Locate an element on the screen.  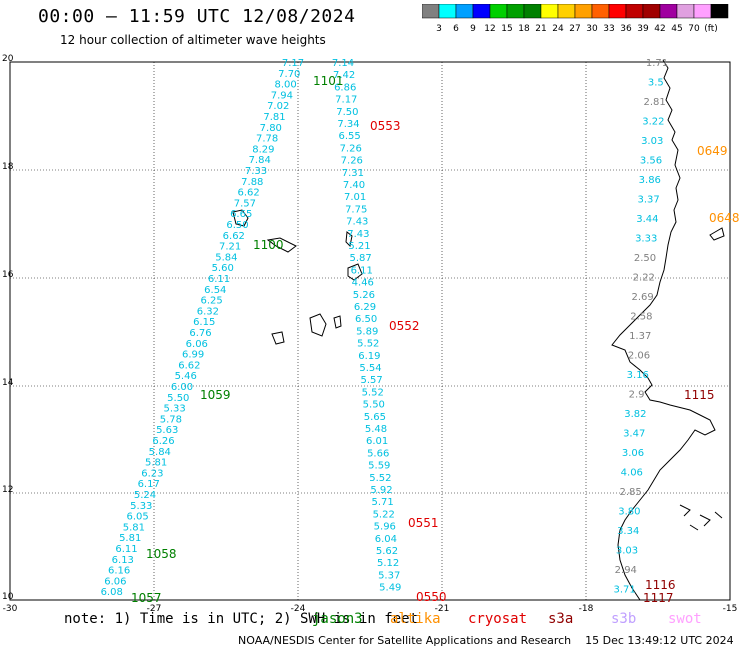
pass-time-label: 0552 is located at coordinates (404, 326).